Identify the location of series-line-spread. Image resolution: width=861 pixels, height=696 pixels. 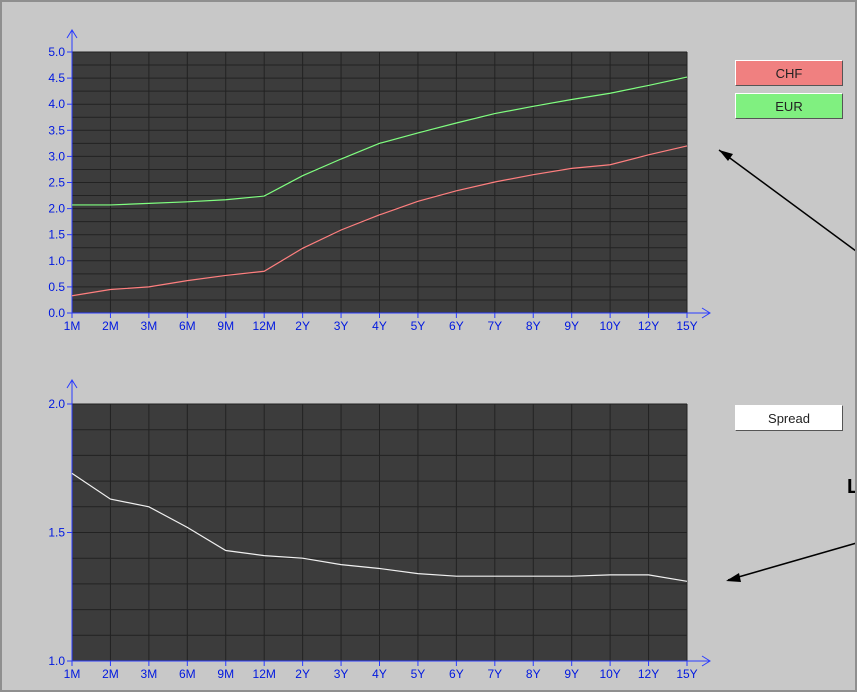
(379, 527).